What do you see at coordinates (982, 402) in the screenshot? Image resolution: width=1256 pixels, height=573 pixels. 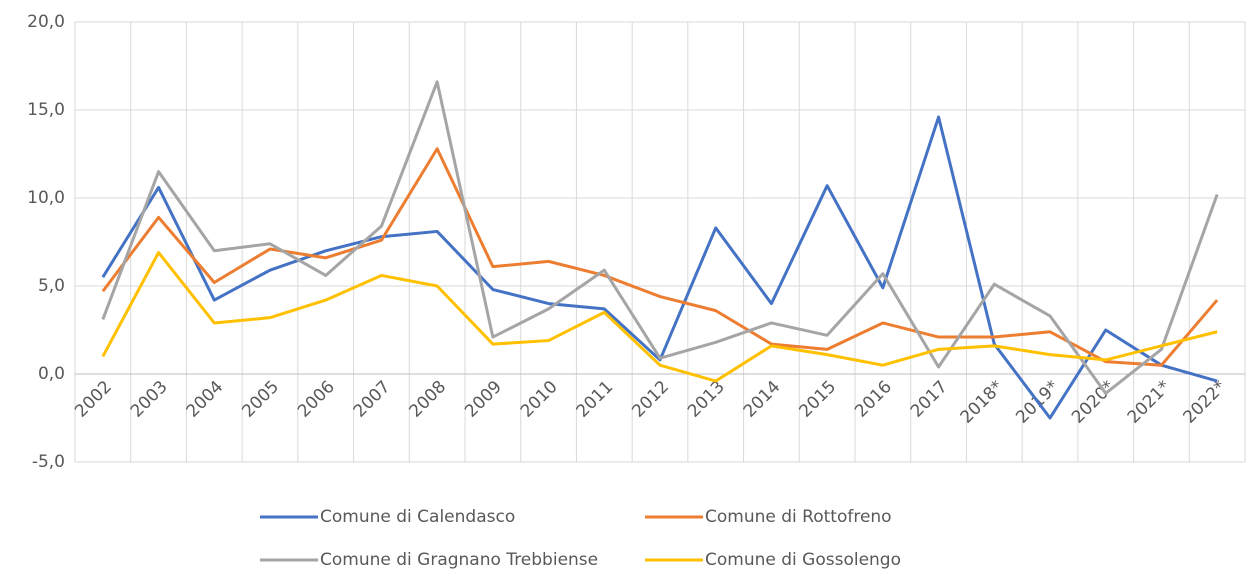 I see `x-tick-label: 2018*` at bounding box center [982, 402].